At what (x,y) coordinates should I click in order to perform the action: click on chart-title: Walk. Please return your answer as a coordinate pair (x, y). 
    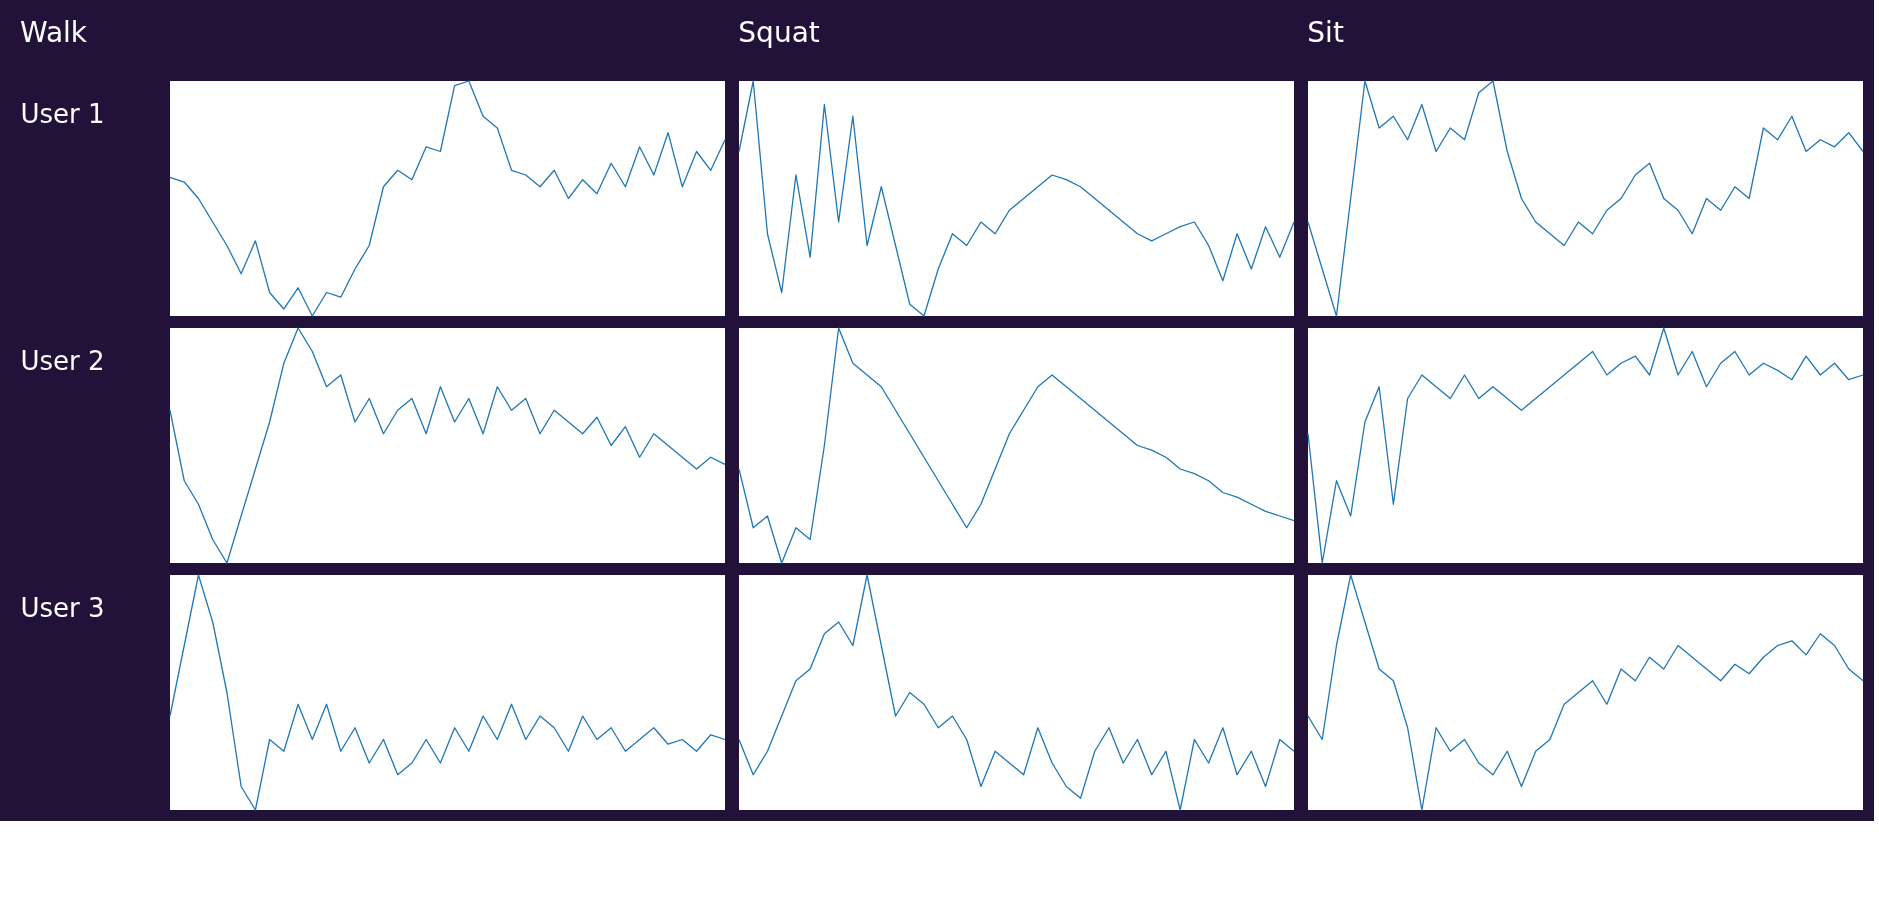
    Looking at the image, I should click on (54, 33).